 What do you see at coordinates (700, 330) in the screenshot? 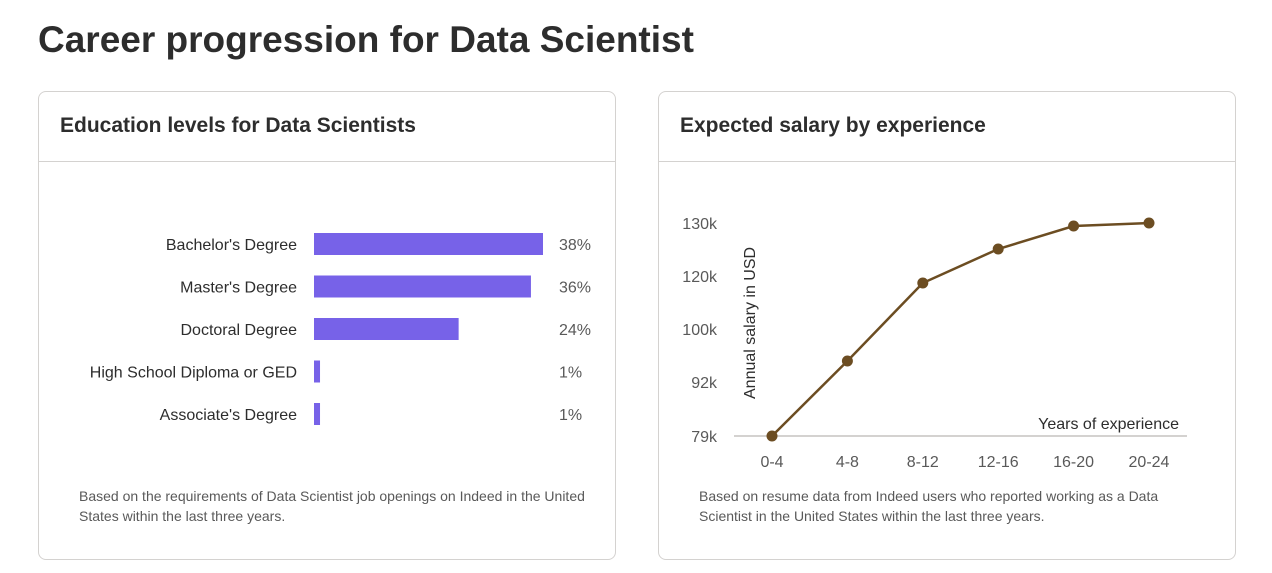
I see `y-tick-label: 100k` at bounding box center [700, 330].